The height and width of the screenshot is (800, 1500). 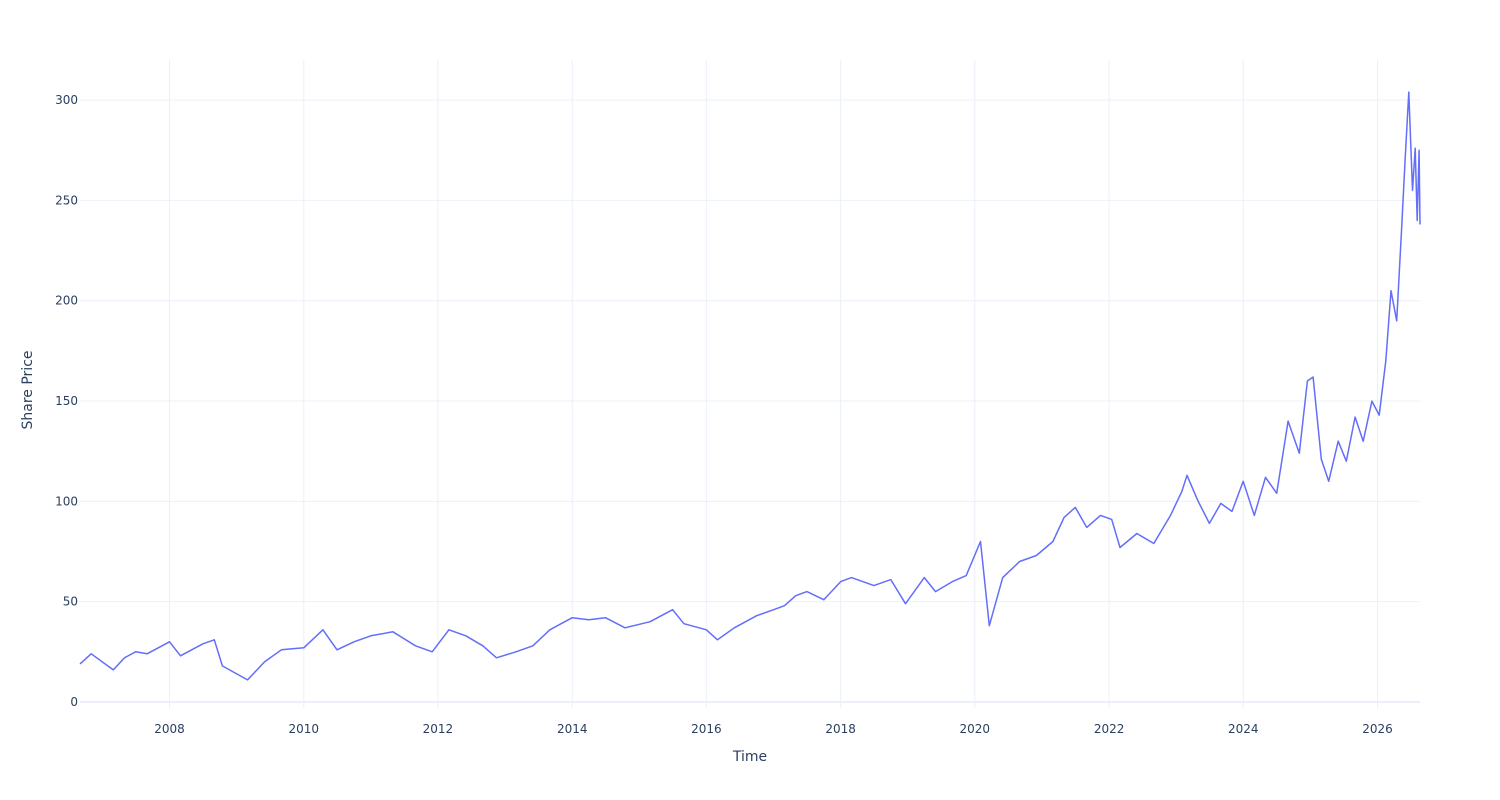 I want to click on x-tick-label: 2018, so click(x=840, y=729).